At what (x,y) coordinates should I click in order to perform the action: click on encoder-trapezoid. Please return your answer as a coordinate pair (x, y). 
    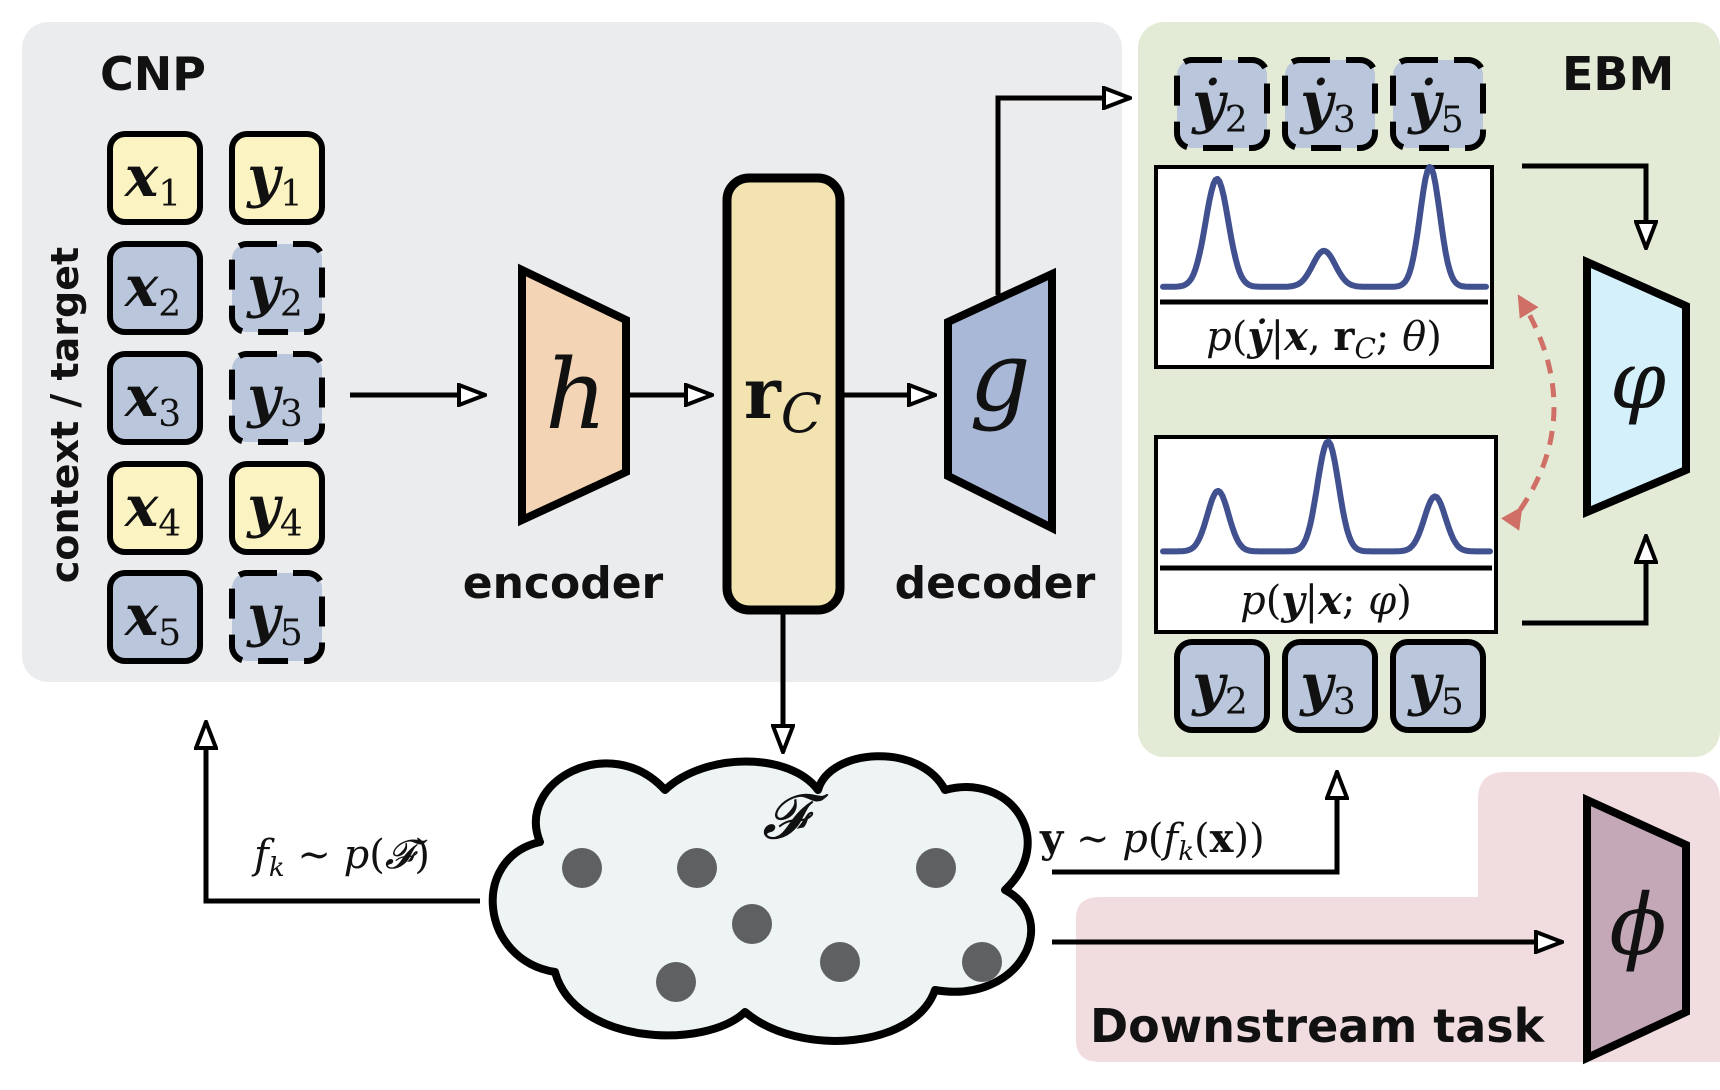
    Looking at the image, I should click on (574, 395).